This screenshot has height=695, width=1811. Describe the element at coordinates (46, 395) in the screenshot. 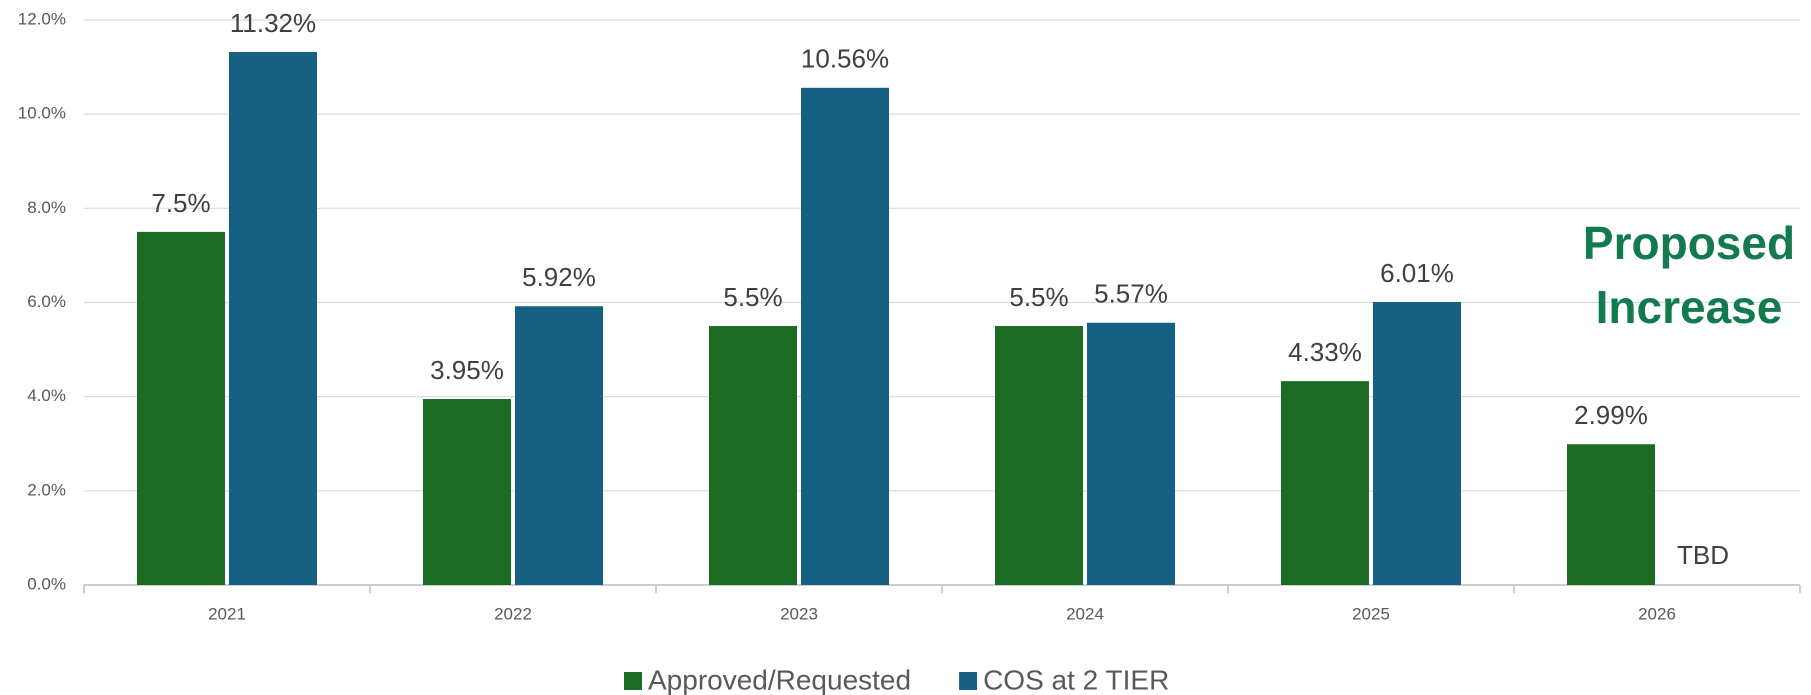

I see `y-tick-label: 4.0%` at that location.